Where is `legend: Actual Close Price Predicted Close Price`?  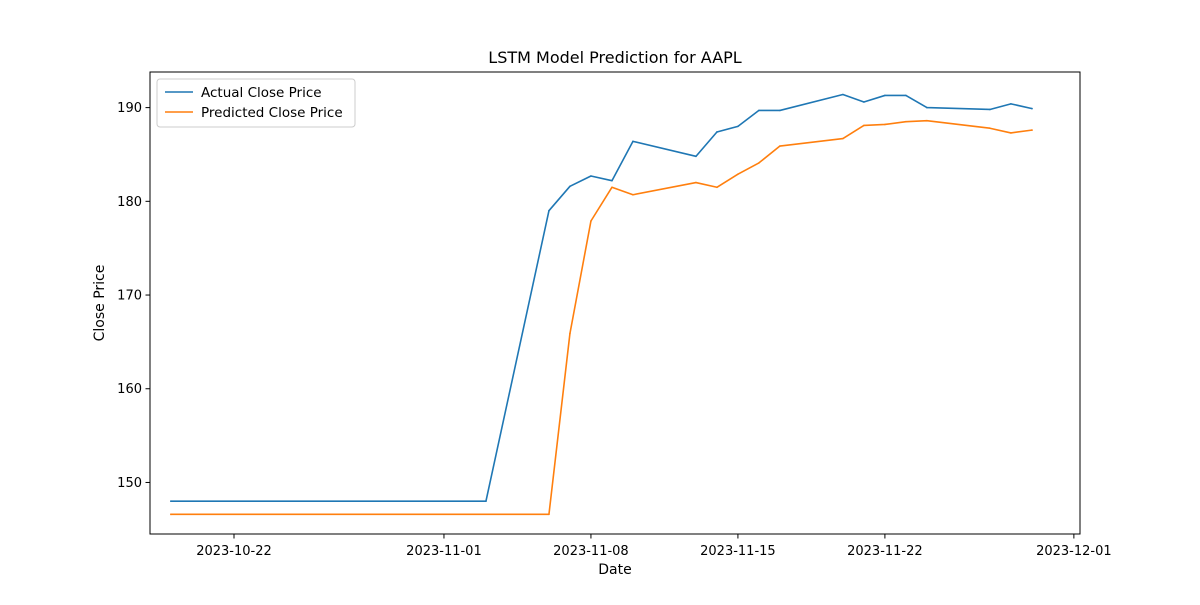
legend: Actual Close Price Predicted Close Price is located at coordinates (256, 103).